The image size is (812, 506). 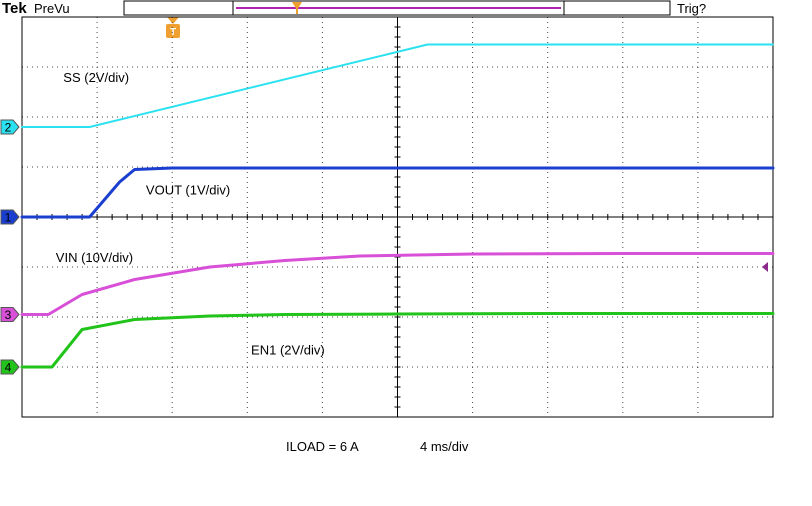 I want to click on channel-marker-label: 4, so click(x=8, y=368).